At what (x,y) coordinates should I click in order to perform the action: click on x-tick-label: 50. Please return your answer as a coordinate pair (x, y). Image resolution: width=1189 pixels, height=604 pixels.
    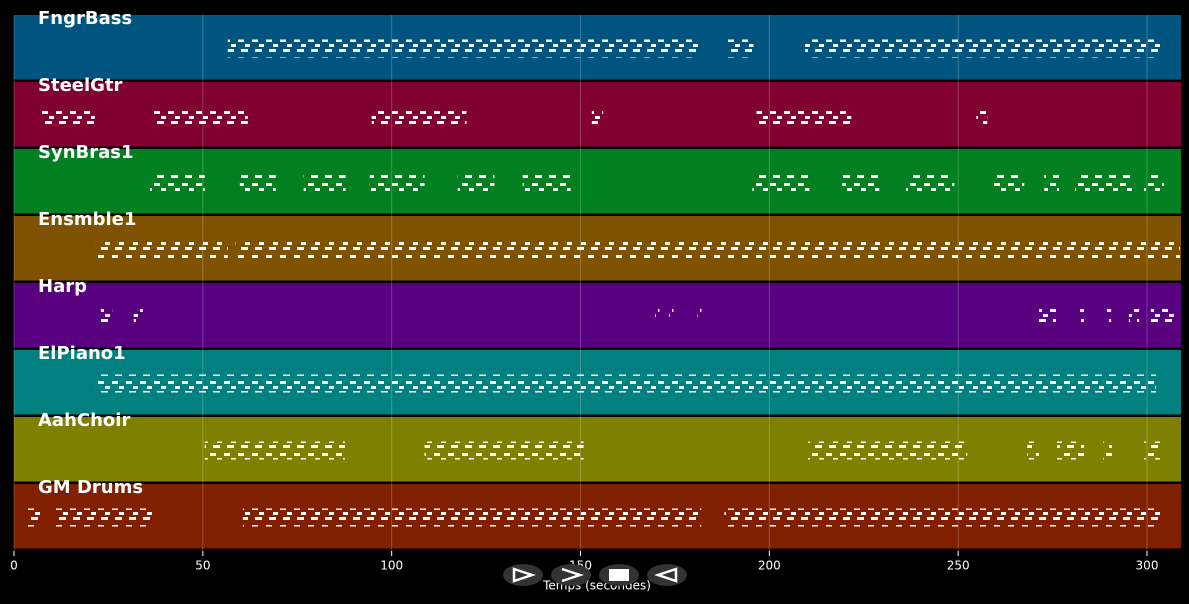
    Looking at the image, I should click on (202, 566).